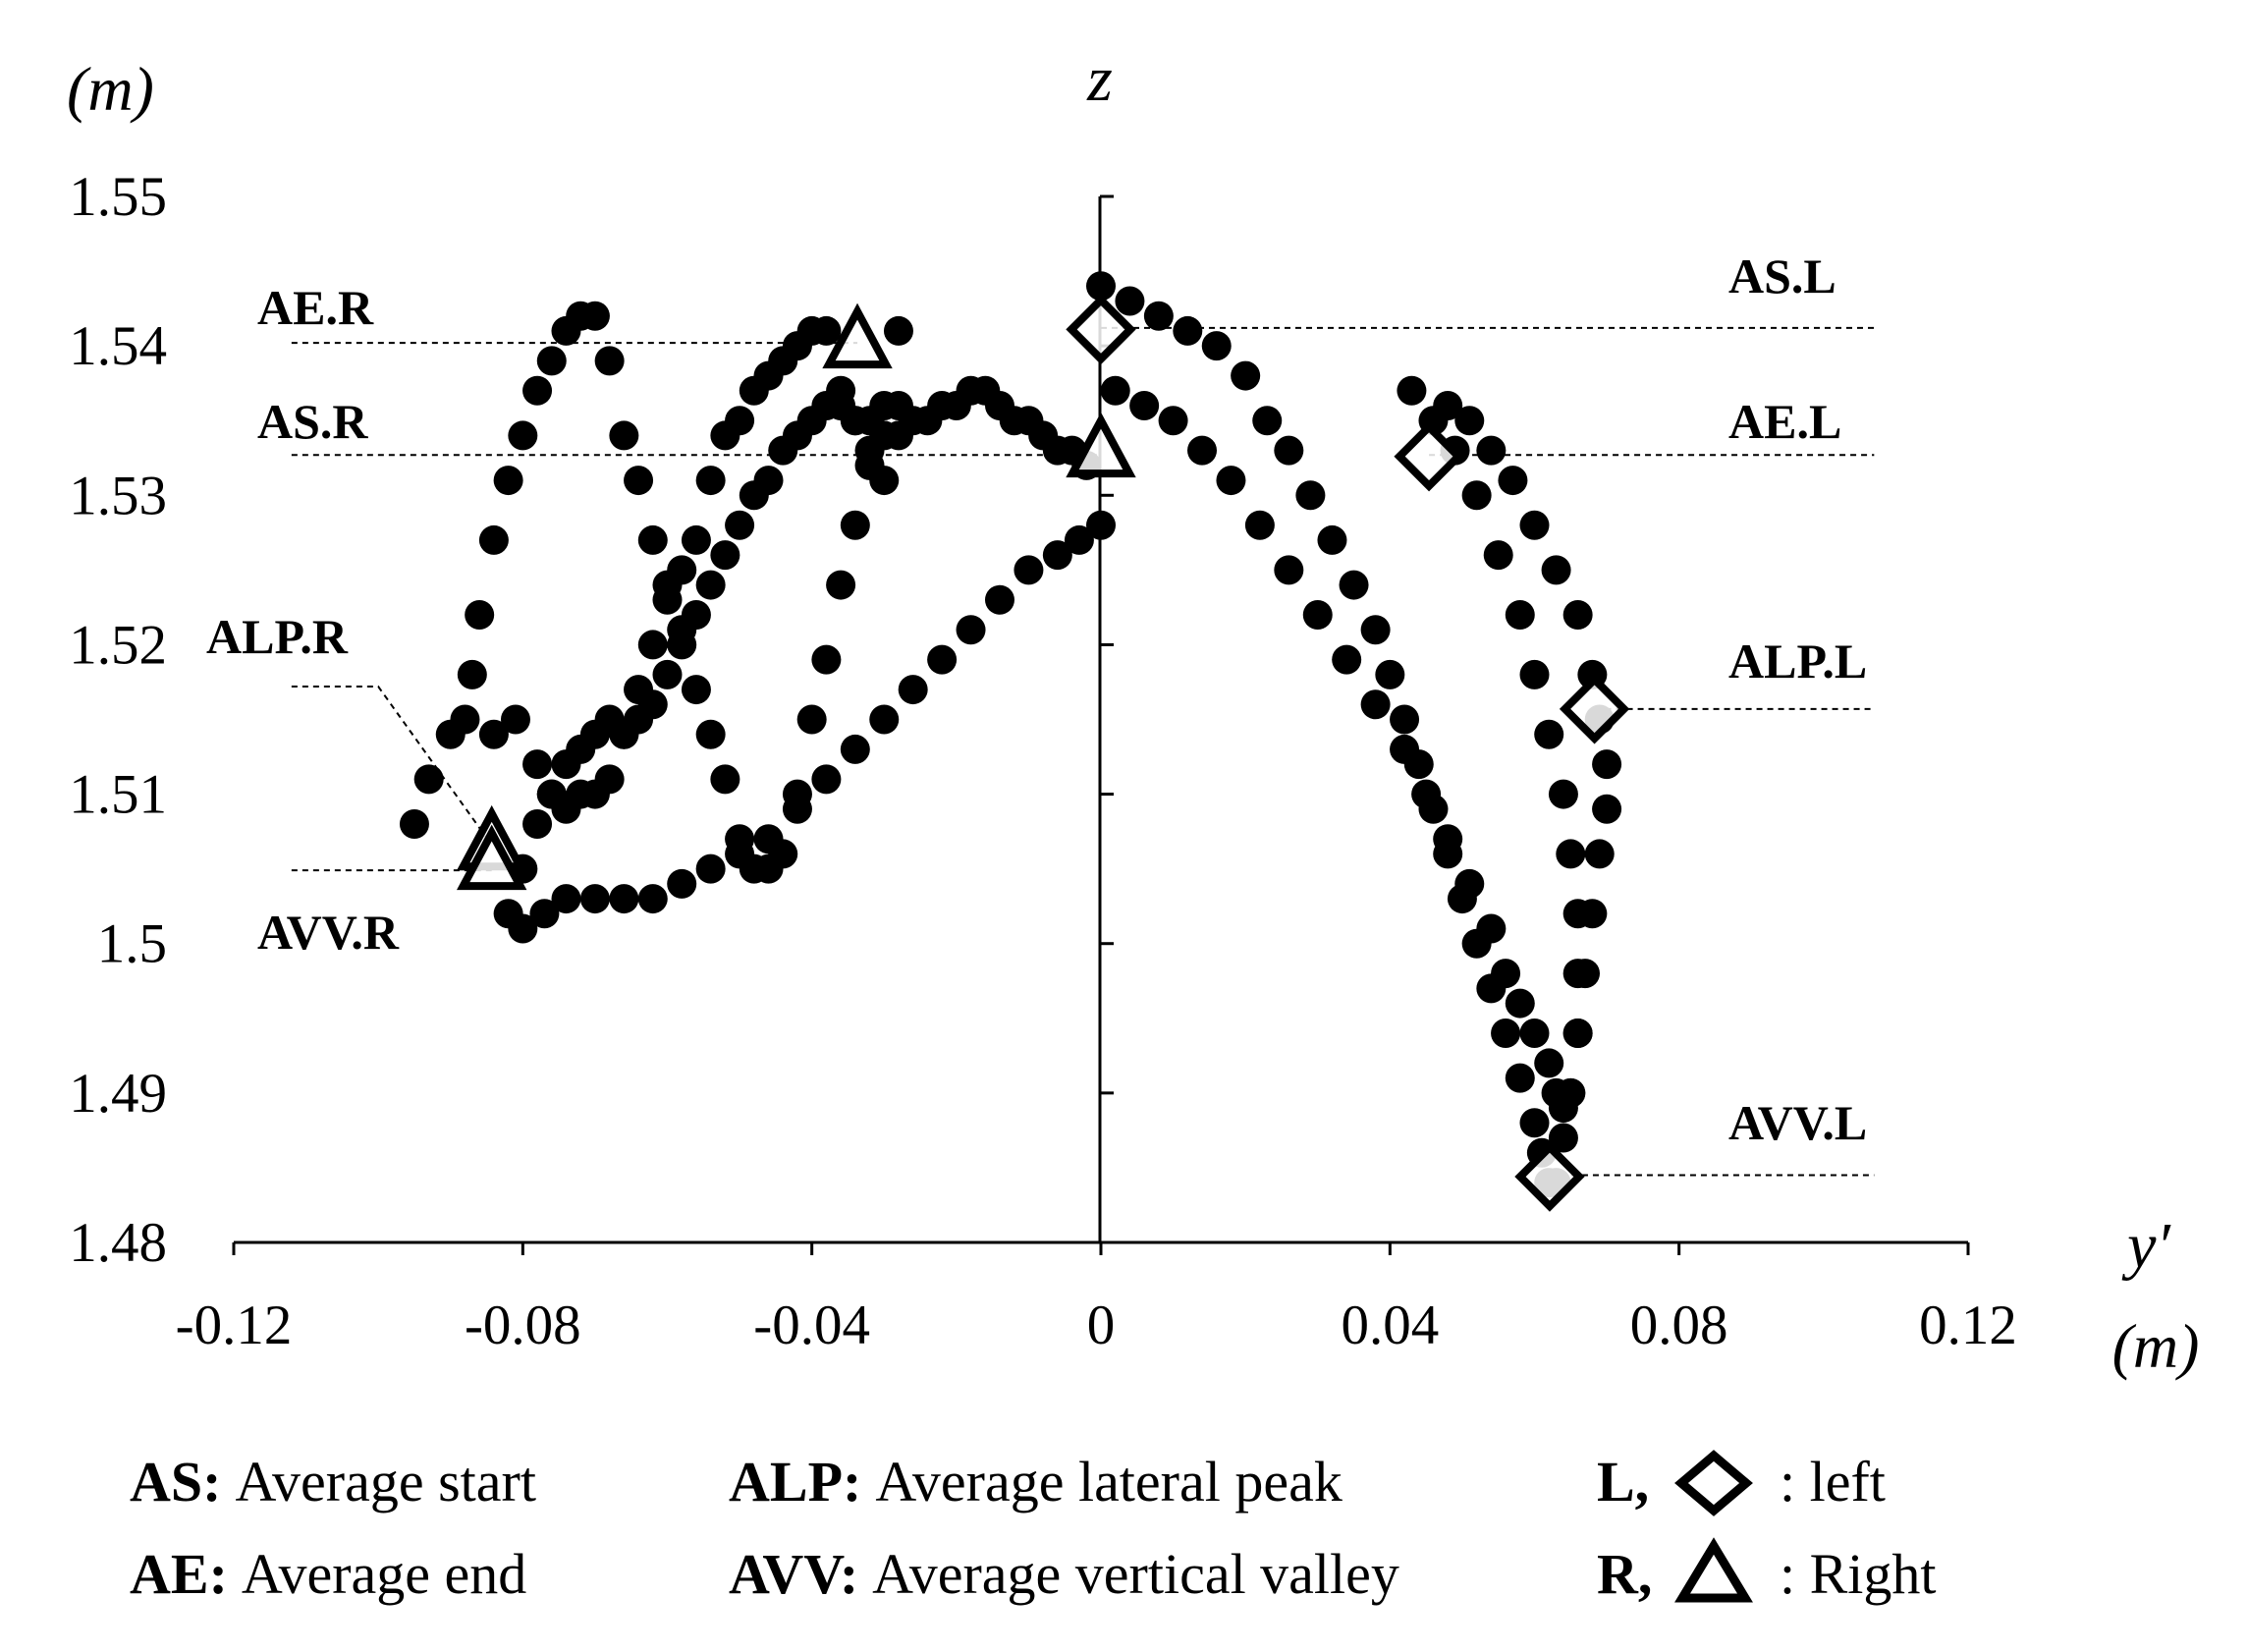 Image resolution: width=2247 pixels, height=1652 pixels. I want to click on label-alp-r: ALP.R, so click(277, 636).